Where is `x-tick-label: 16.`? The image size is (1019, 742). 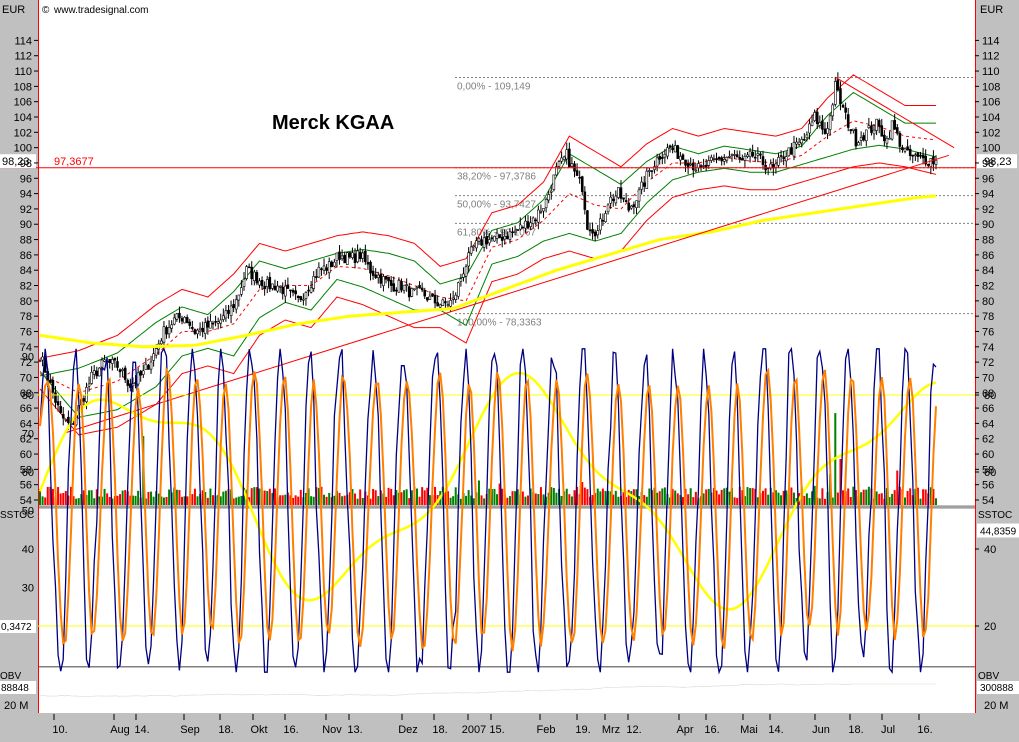
x-tick-label: 16. is located at coordinates (924, 730).